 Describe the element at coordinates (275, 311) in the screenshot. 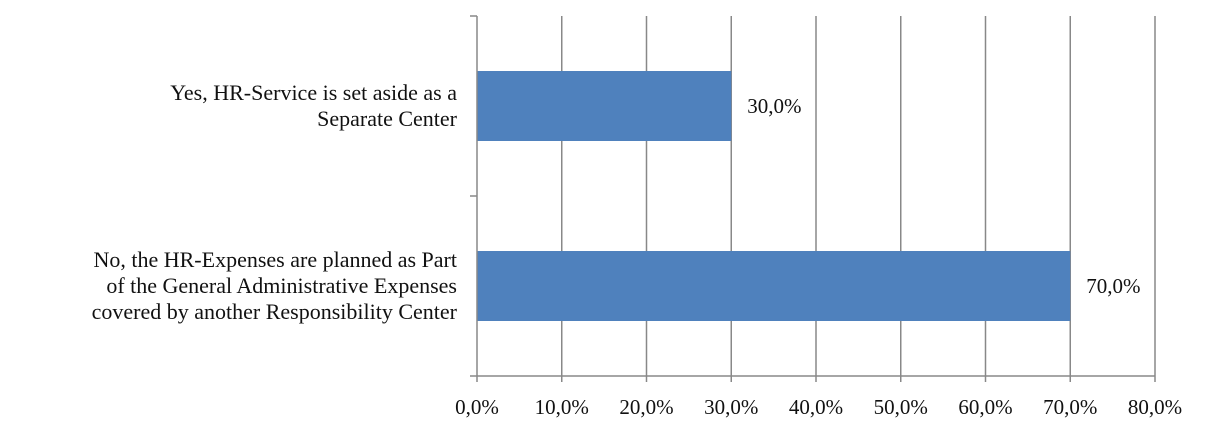

I see `category-label-line: covered by another Responsibility Center` at that location.